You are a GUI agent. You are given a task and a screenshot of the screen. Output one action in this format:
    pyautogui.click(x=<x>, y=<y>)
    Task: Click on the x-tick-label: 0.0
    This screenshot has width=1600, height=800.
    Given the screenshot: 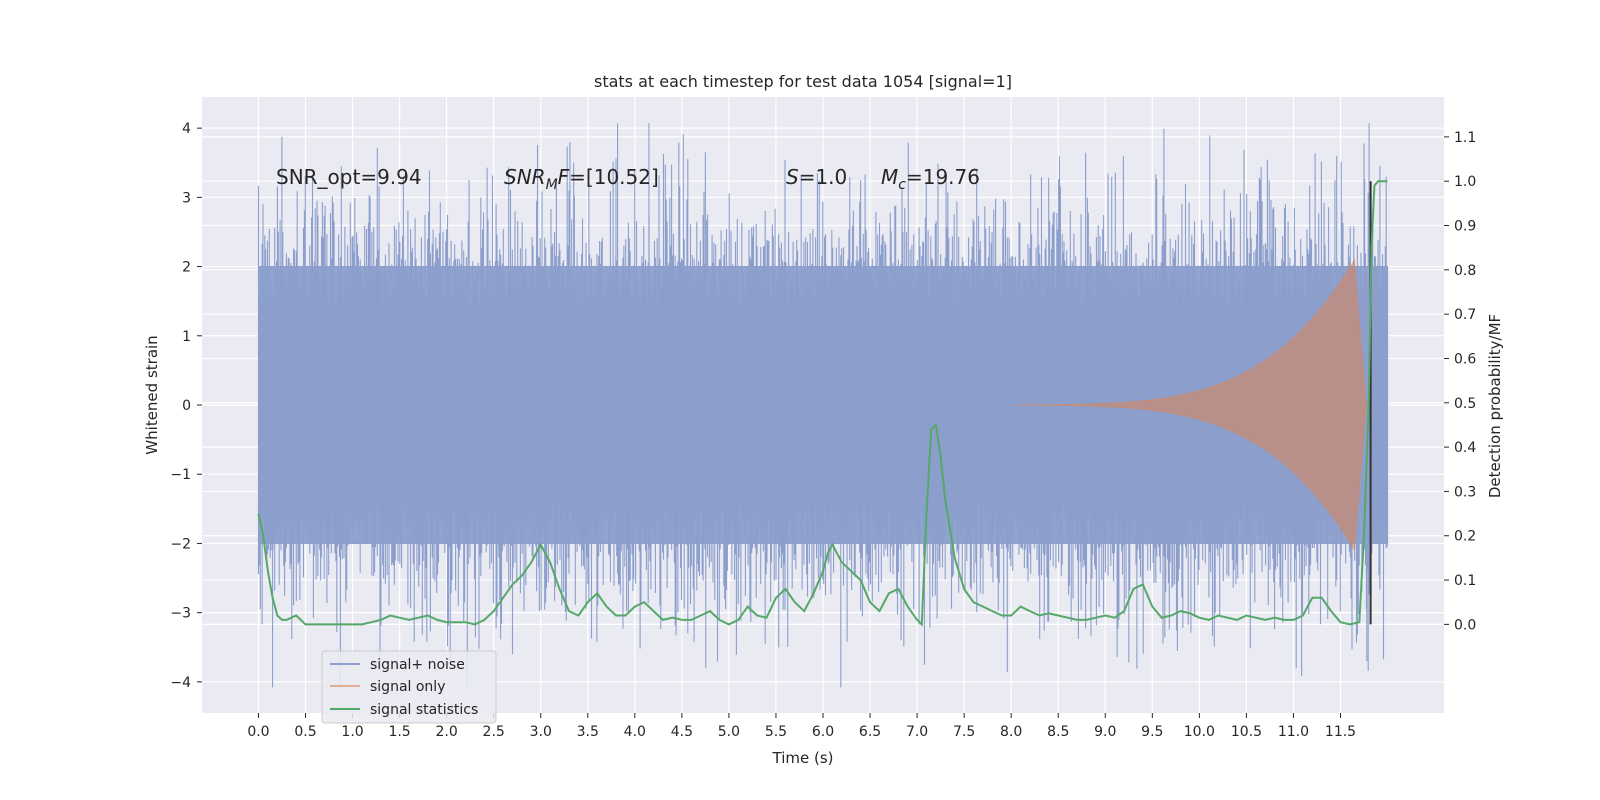 What is the action you would take?
    pyautogui.click(x=258, y=732)
    